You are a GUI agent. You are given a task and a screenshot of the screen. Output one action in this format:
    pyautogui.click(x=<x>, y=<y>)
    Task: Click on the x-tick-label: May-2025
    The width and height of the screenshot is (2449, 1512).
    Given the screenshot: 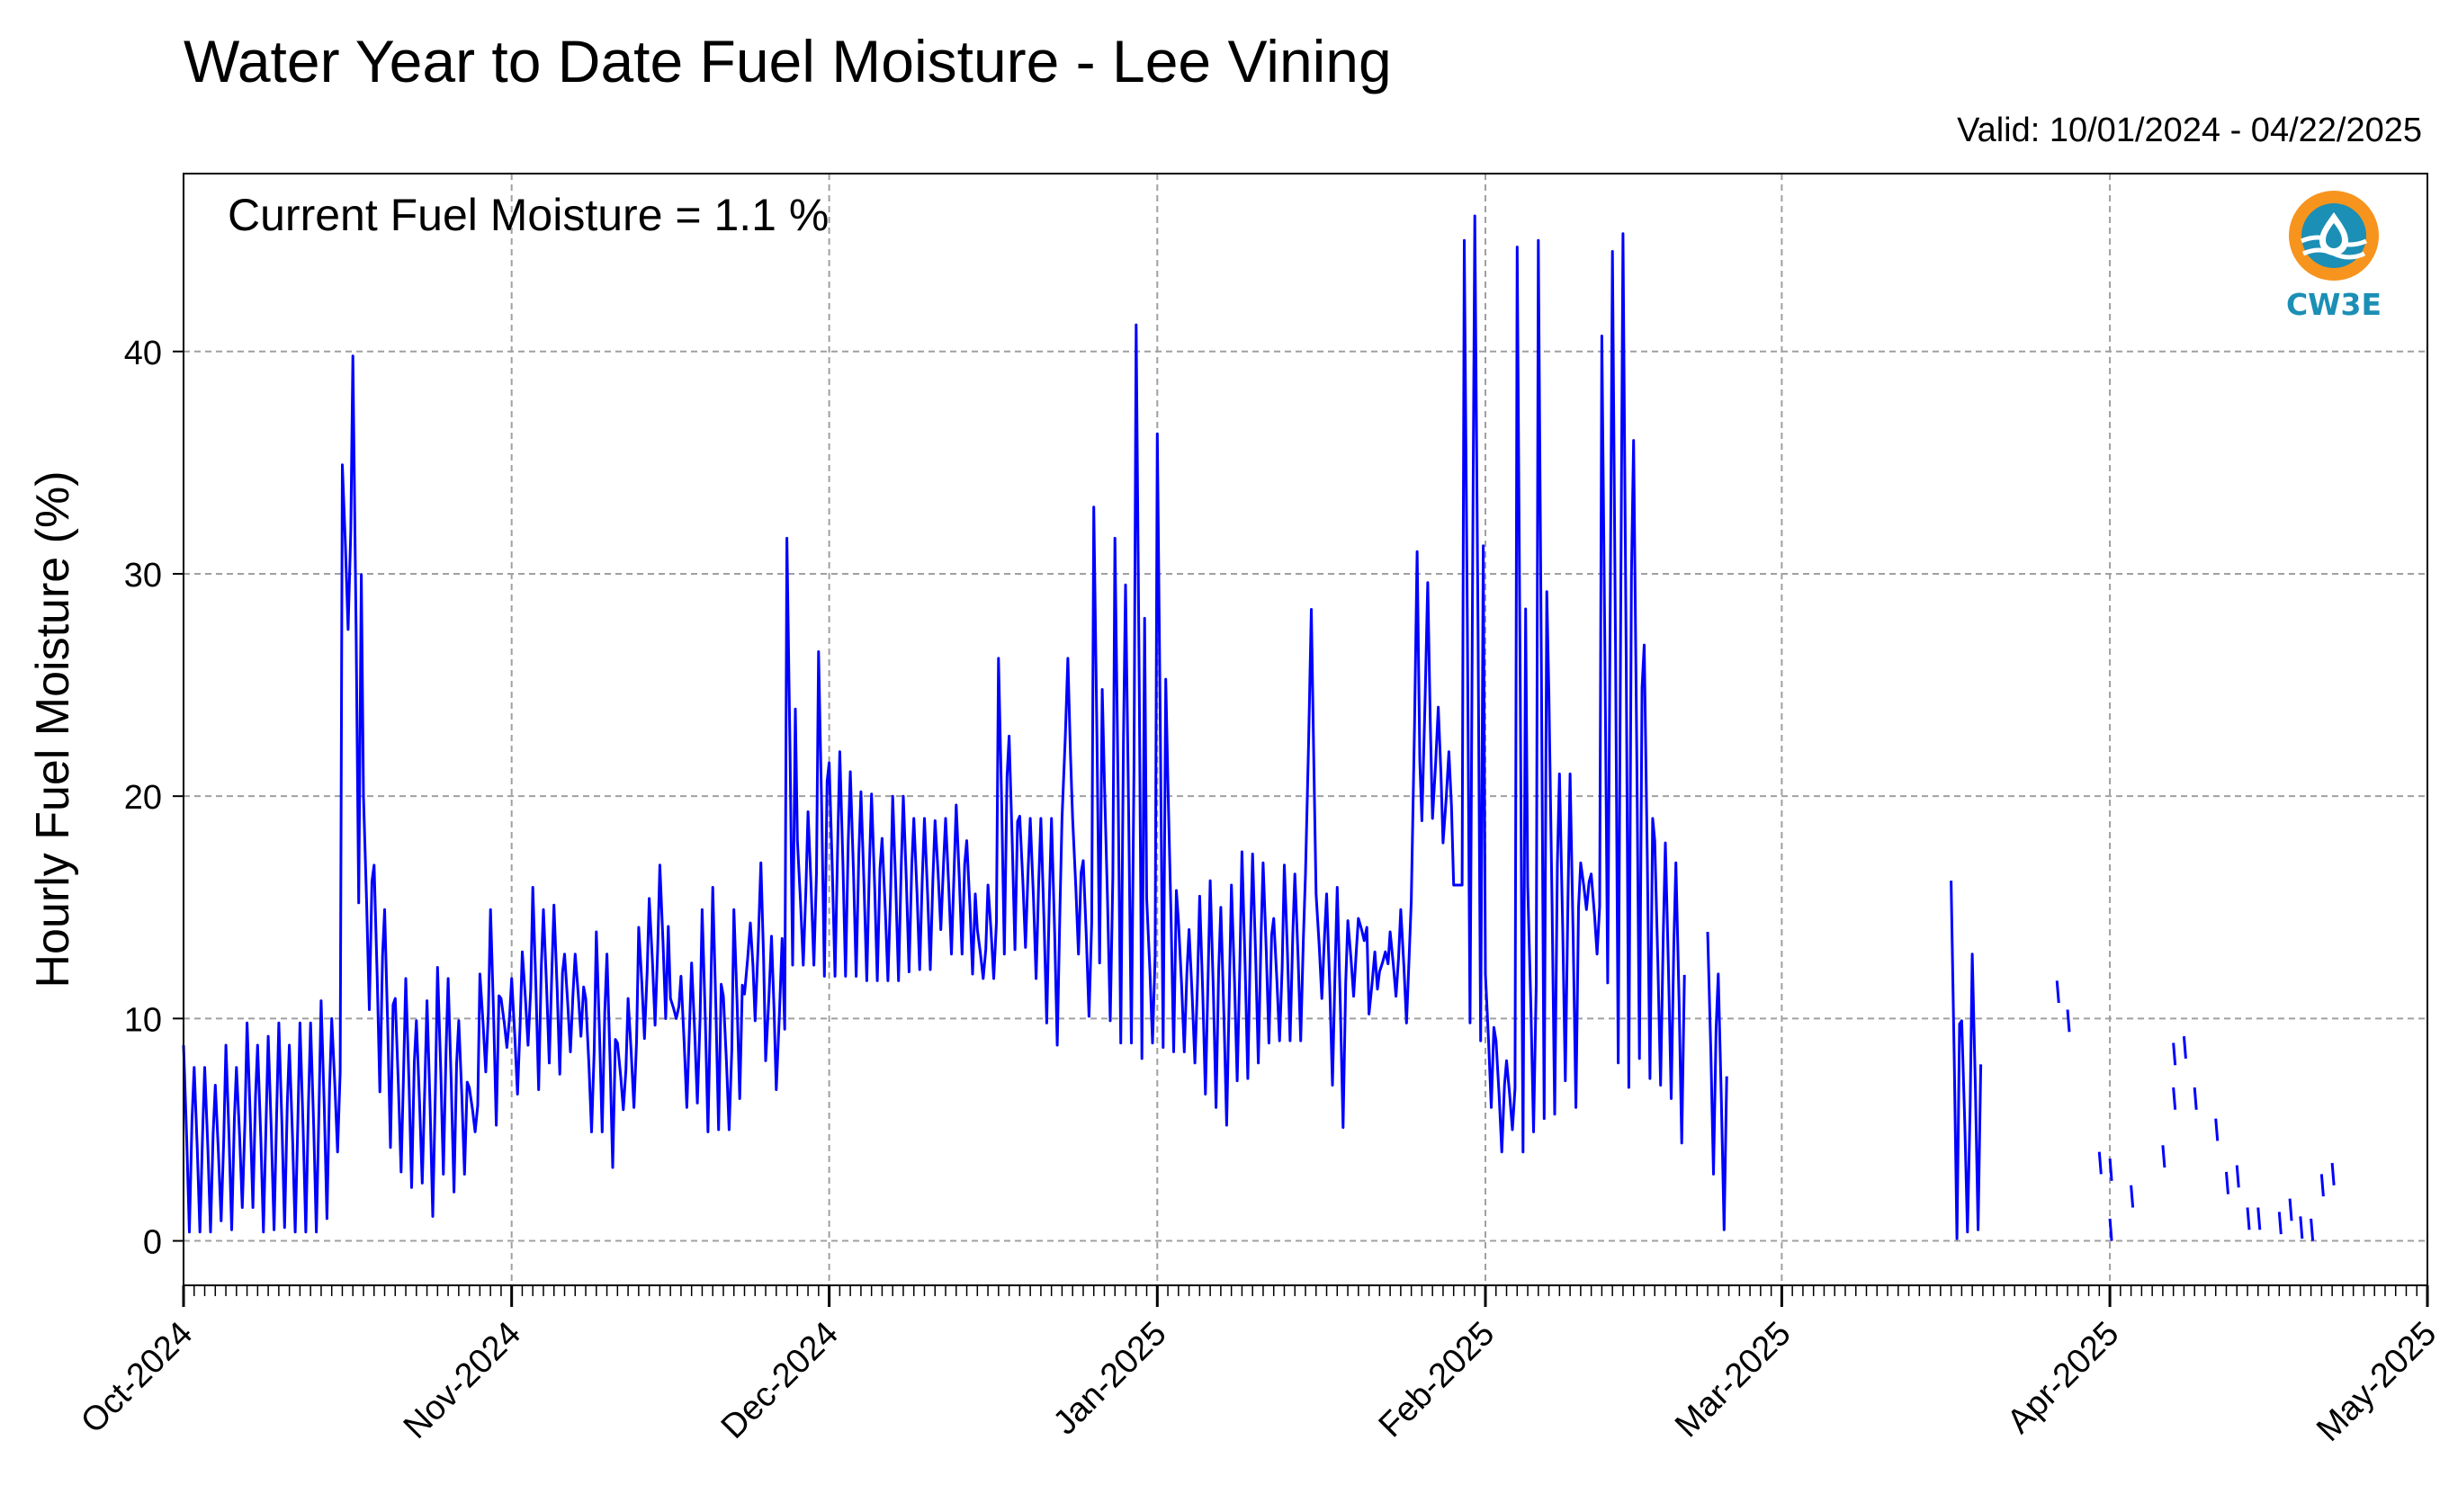 What is the action you would take?
    pyautogui.click(x=2377, y=1382)
    